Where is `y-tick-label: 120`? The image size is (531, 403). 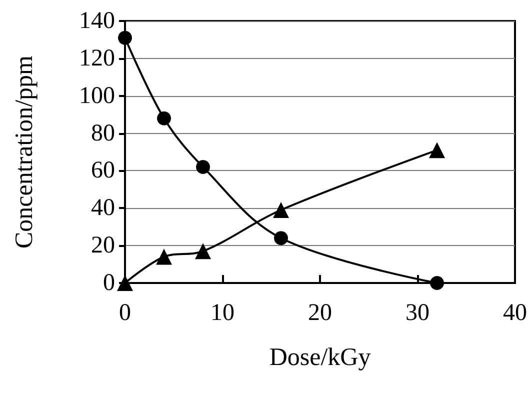 y-tick-label: 120 is located at coordinates (97, 58).